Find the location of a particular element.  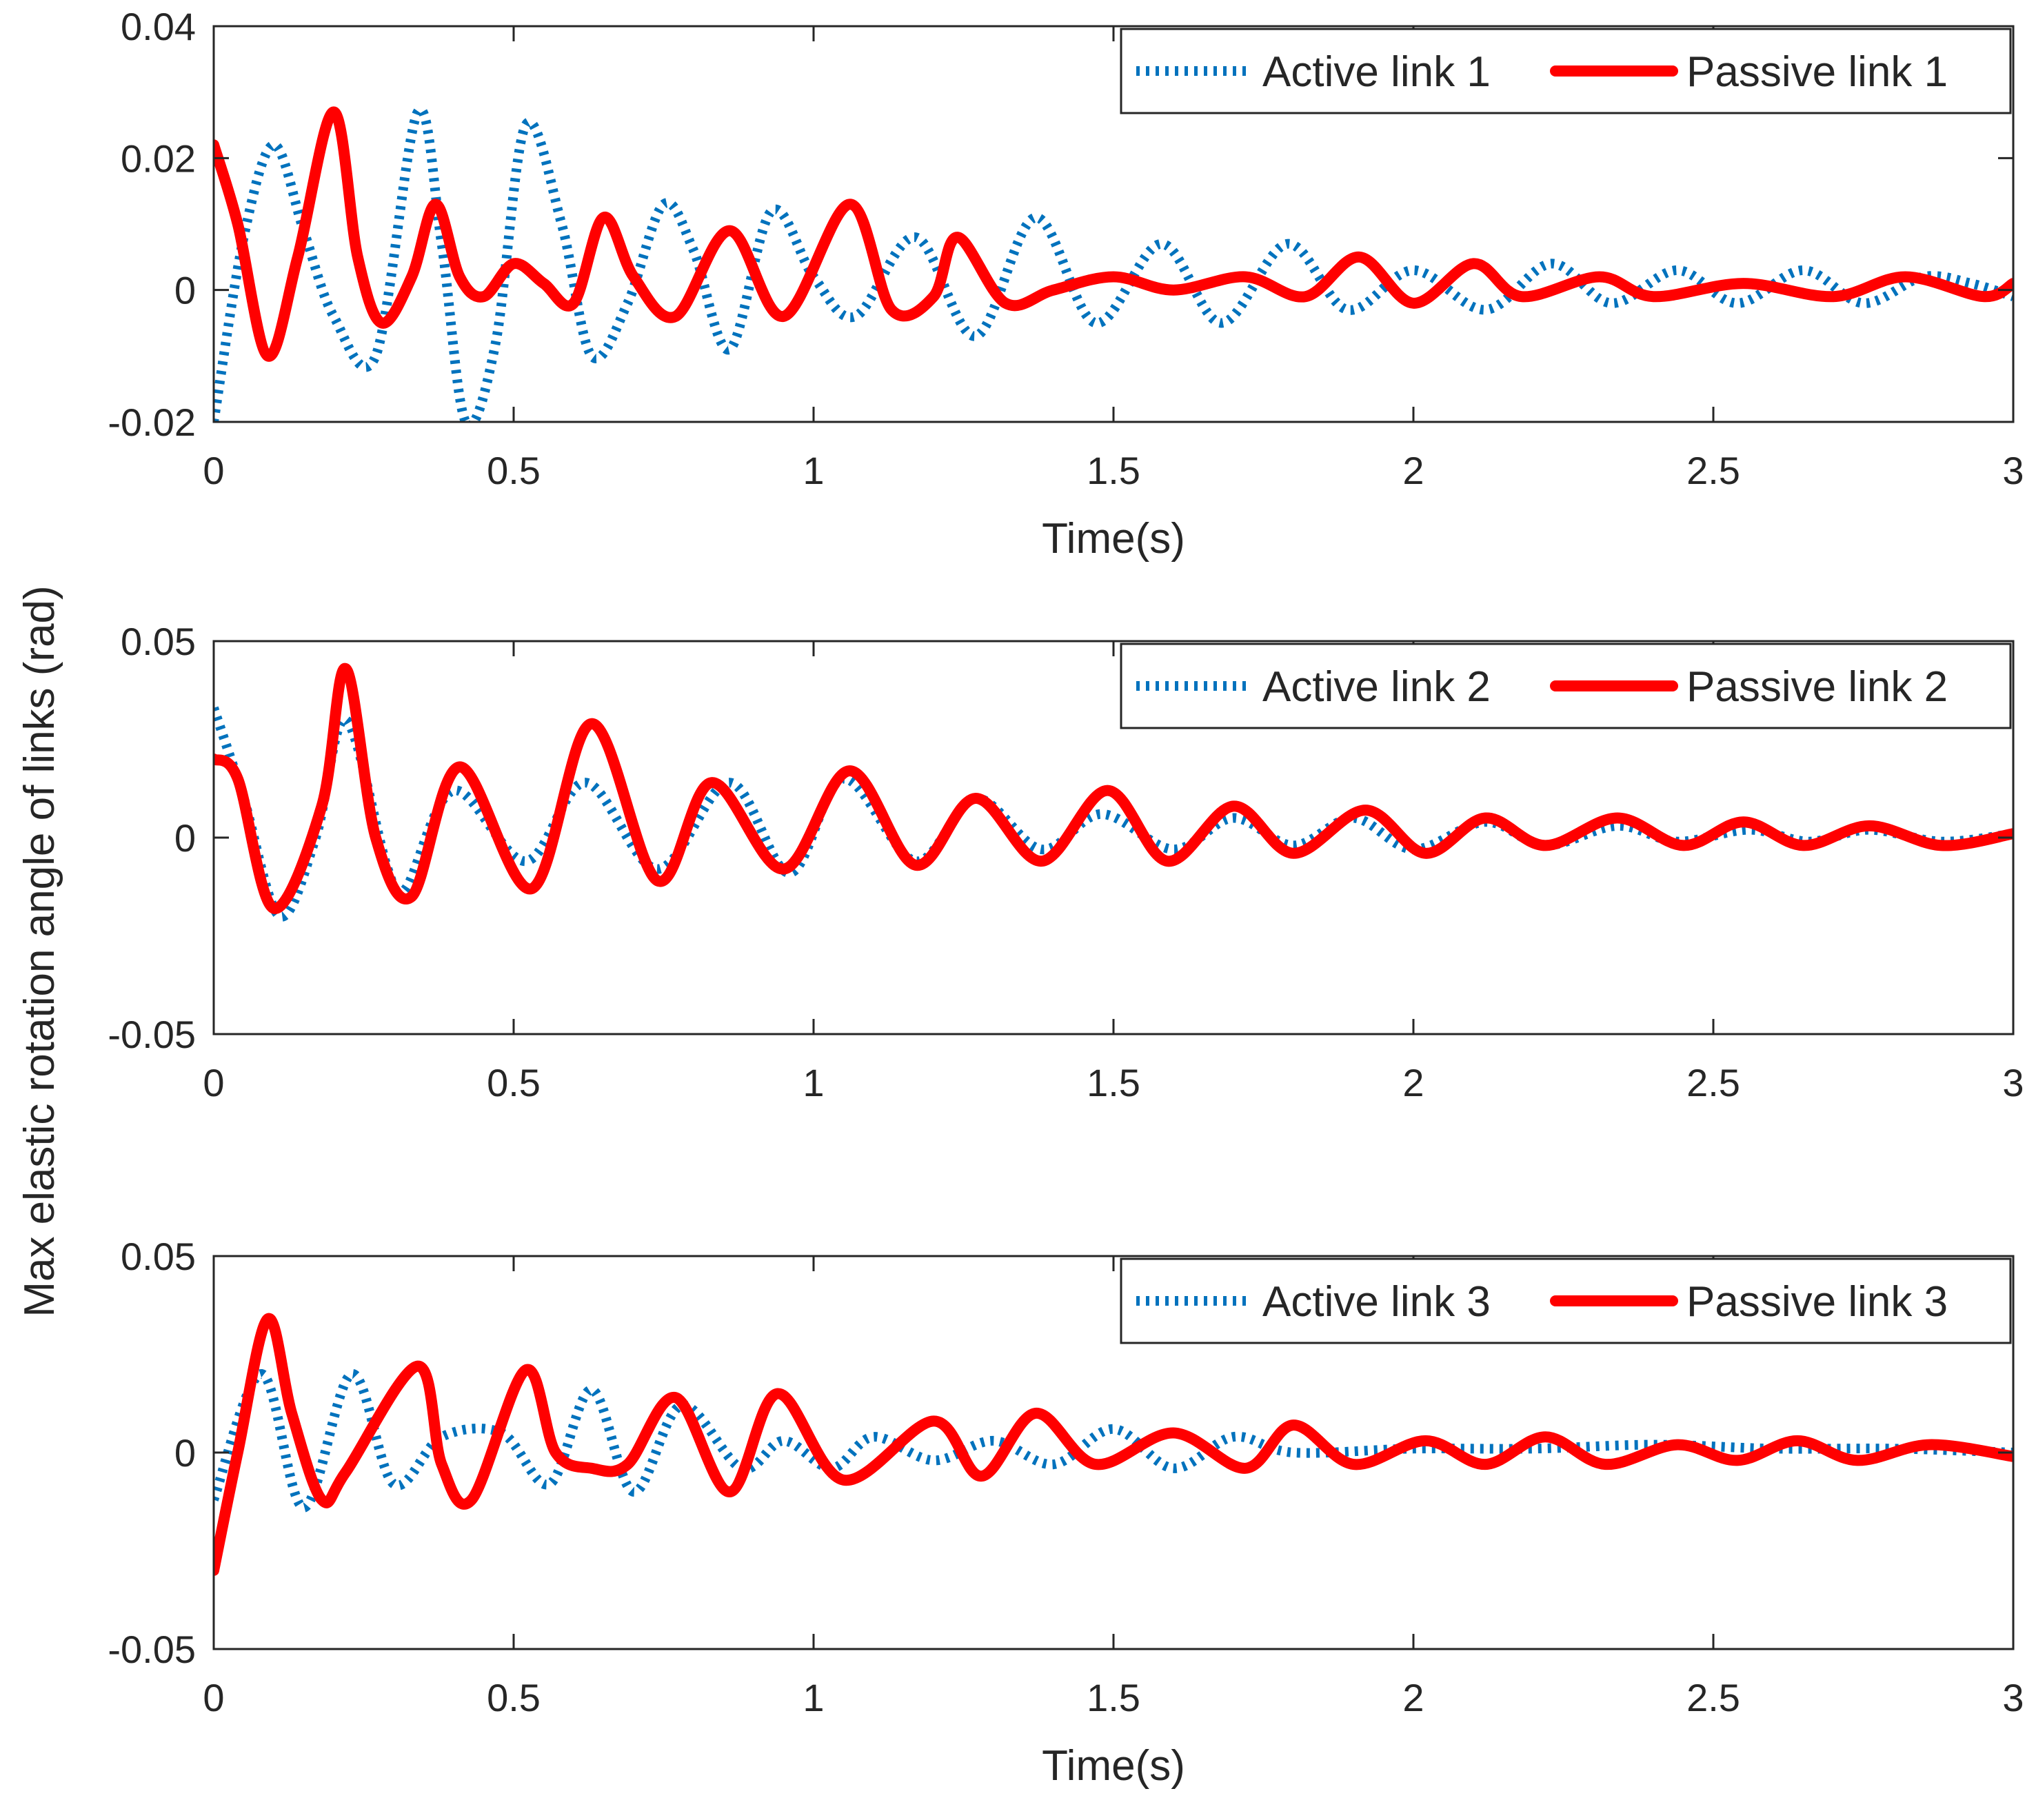

legend: Active link 3 Passive link 3 is located at coordinates (1566, 1300).